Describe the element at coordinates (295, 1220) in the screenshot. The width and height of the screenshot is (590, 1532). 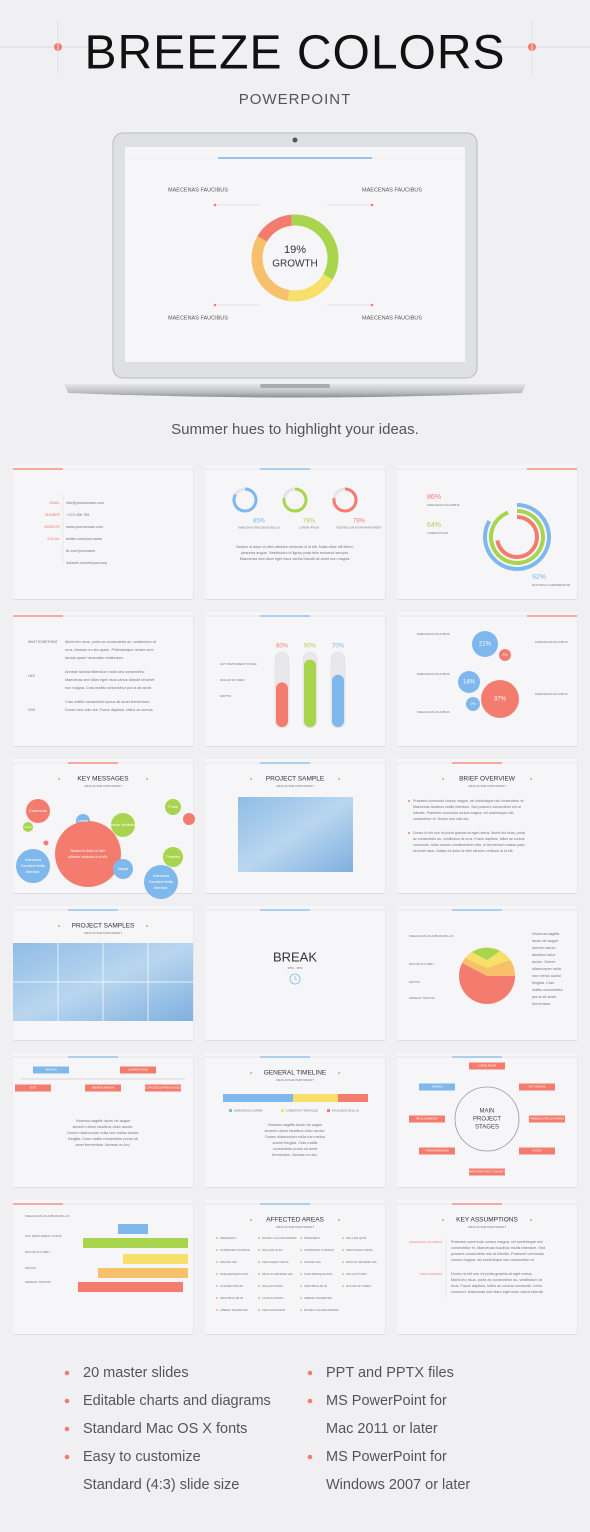
I see `slide-title: AFFECTED AREAS` at that location.